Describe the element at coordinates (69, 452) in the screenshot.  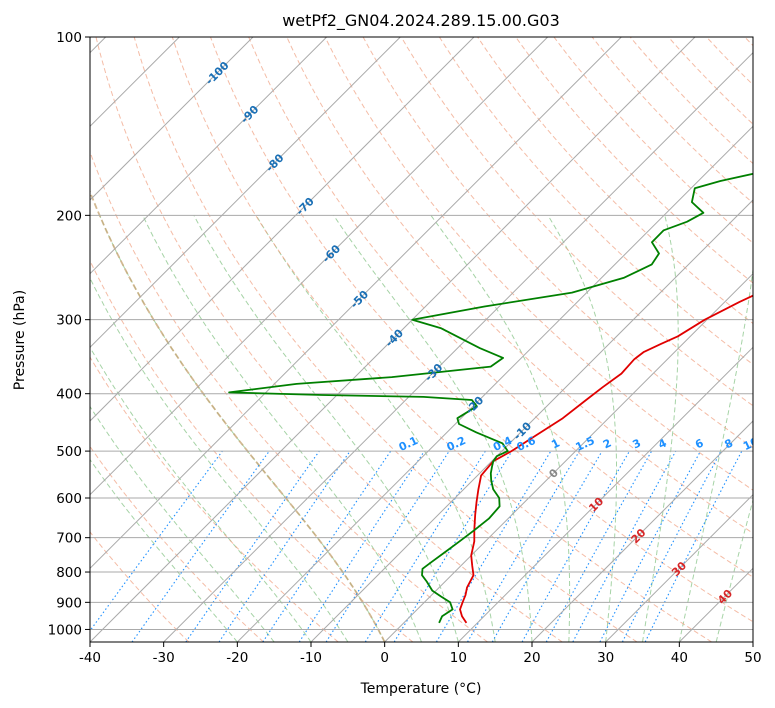
I see `y-tick-label: 500` at that location.